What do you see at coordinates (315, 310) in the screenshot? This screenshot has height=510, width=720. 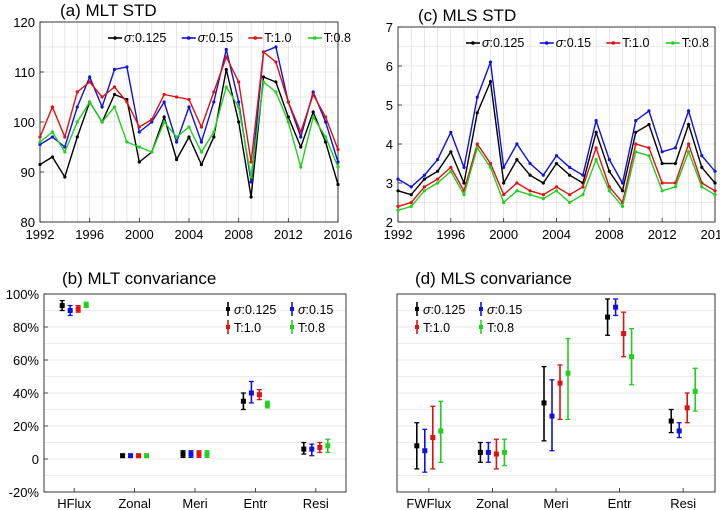 I see `legend-label: σ:0.15` at bounding box center [315, 310].